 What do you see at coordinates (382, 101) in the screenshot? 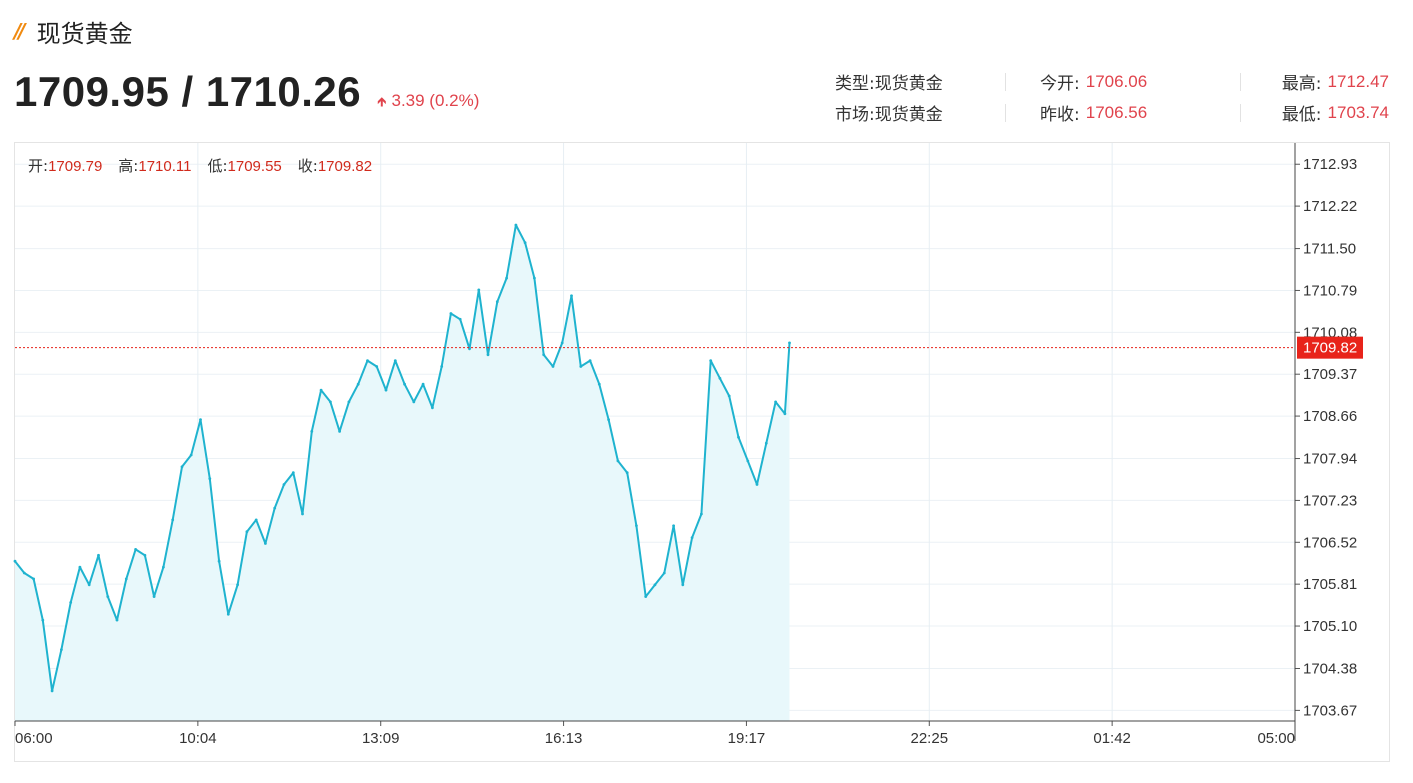
I see `arrow-up-icon: 🡹` at bounding box center [382, 101].